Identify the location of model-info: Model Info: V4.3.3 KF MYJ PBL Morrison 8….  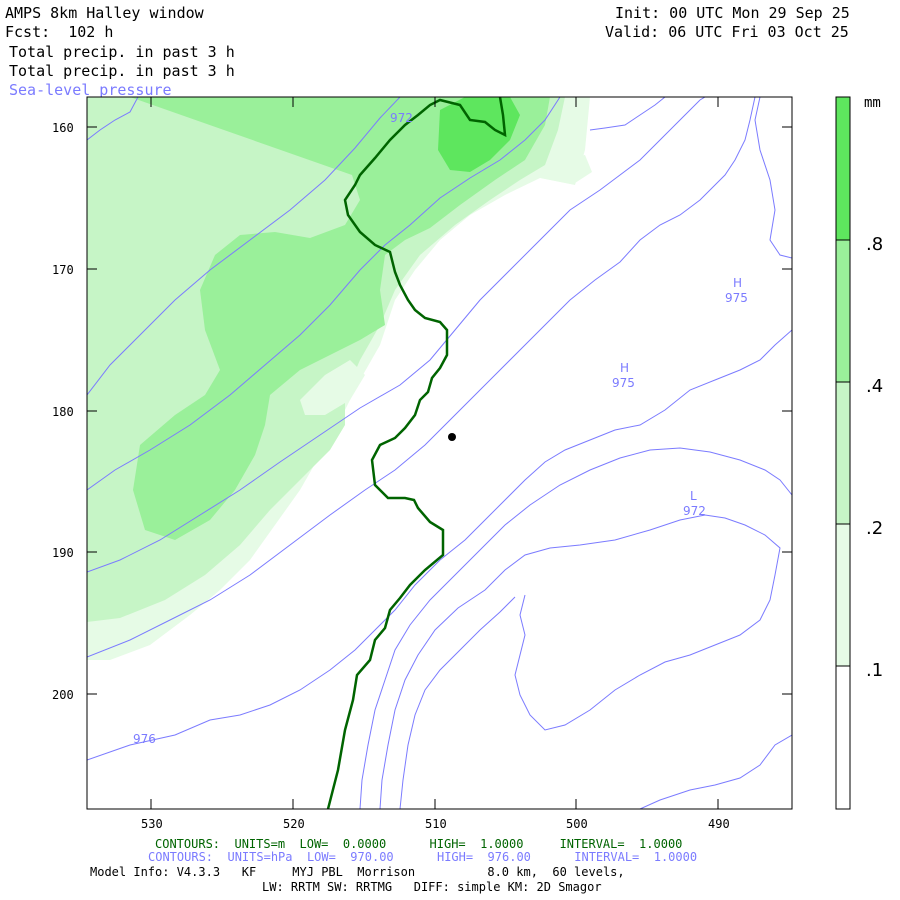
(357, 872).